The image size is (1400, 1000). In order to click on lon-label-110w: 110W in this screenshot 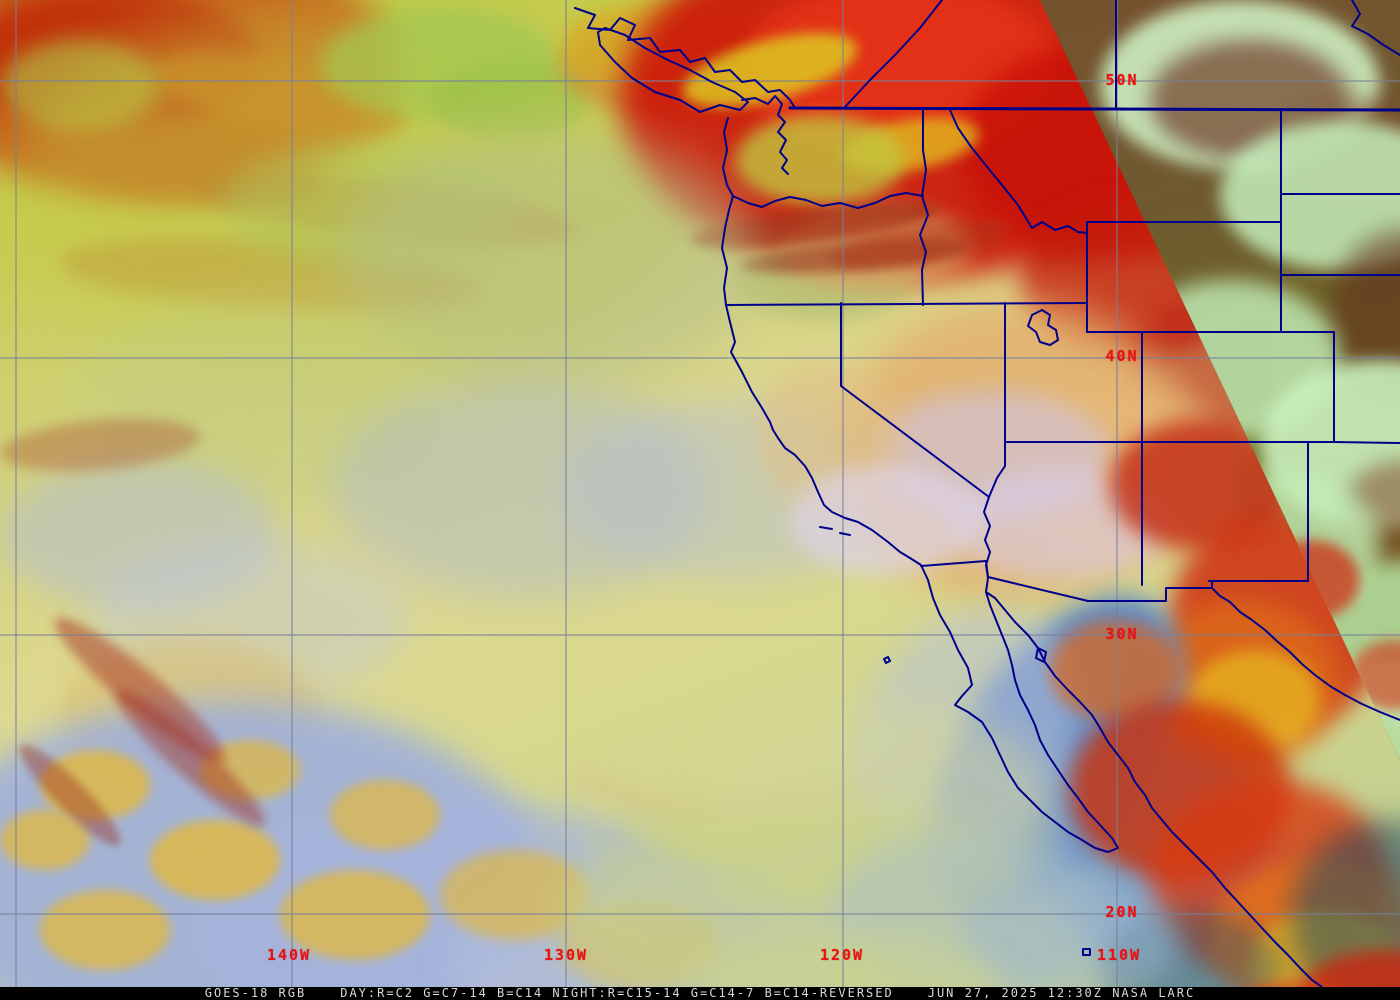, I will do `click(1119, 955)`.